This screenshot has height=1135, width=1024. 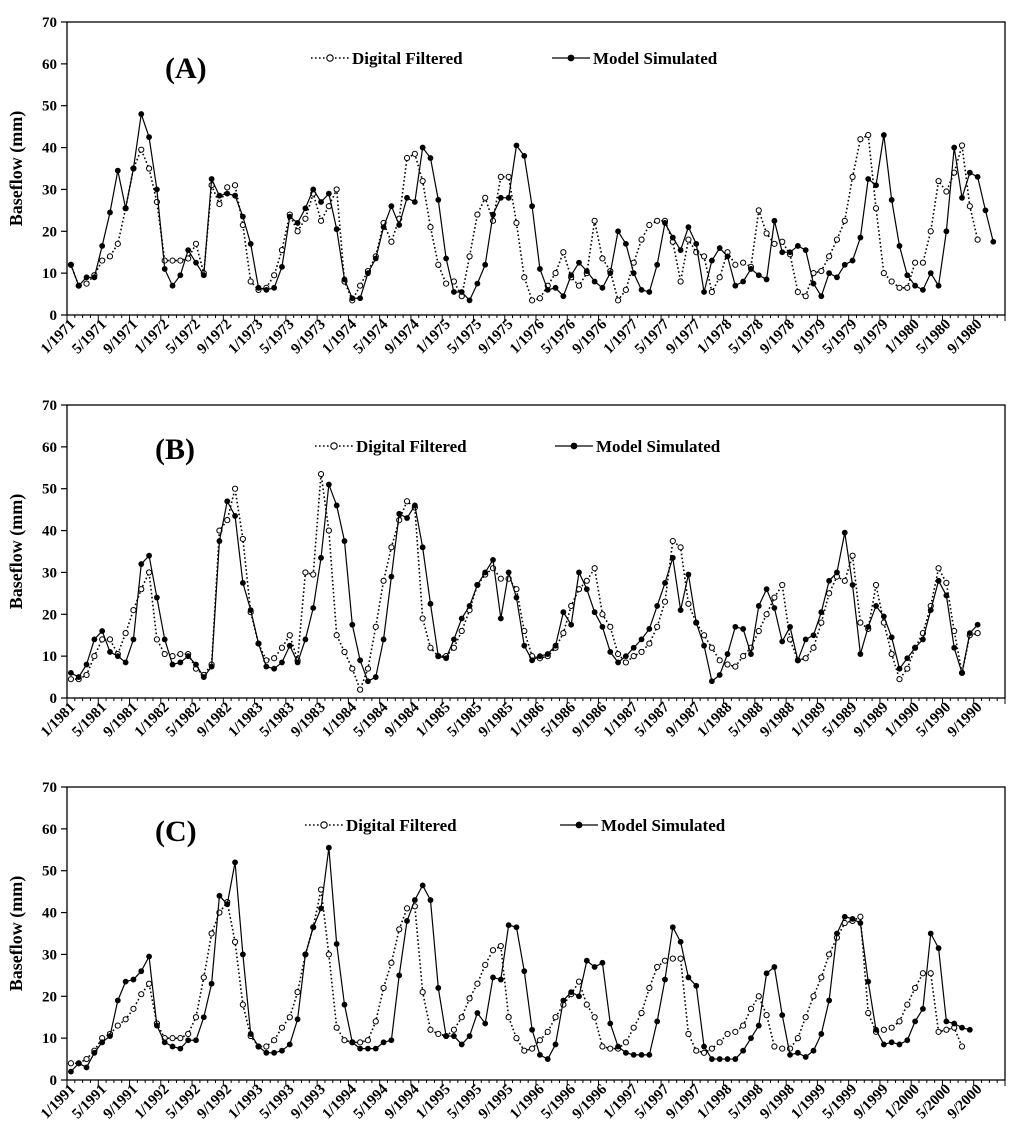 What do you see at coordinates (621, 719) in the screenshot?
I see `x-tick-label: 1/1987` at bounding box center [621, 719].